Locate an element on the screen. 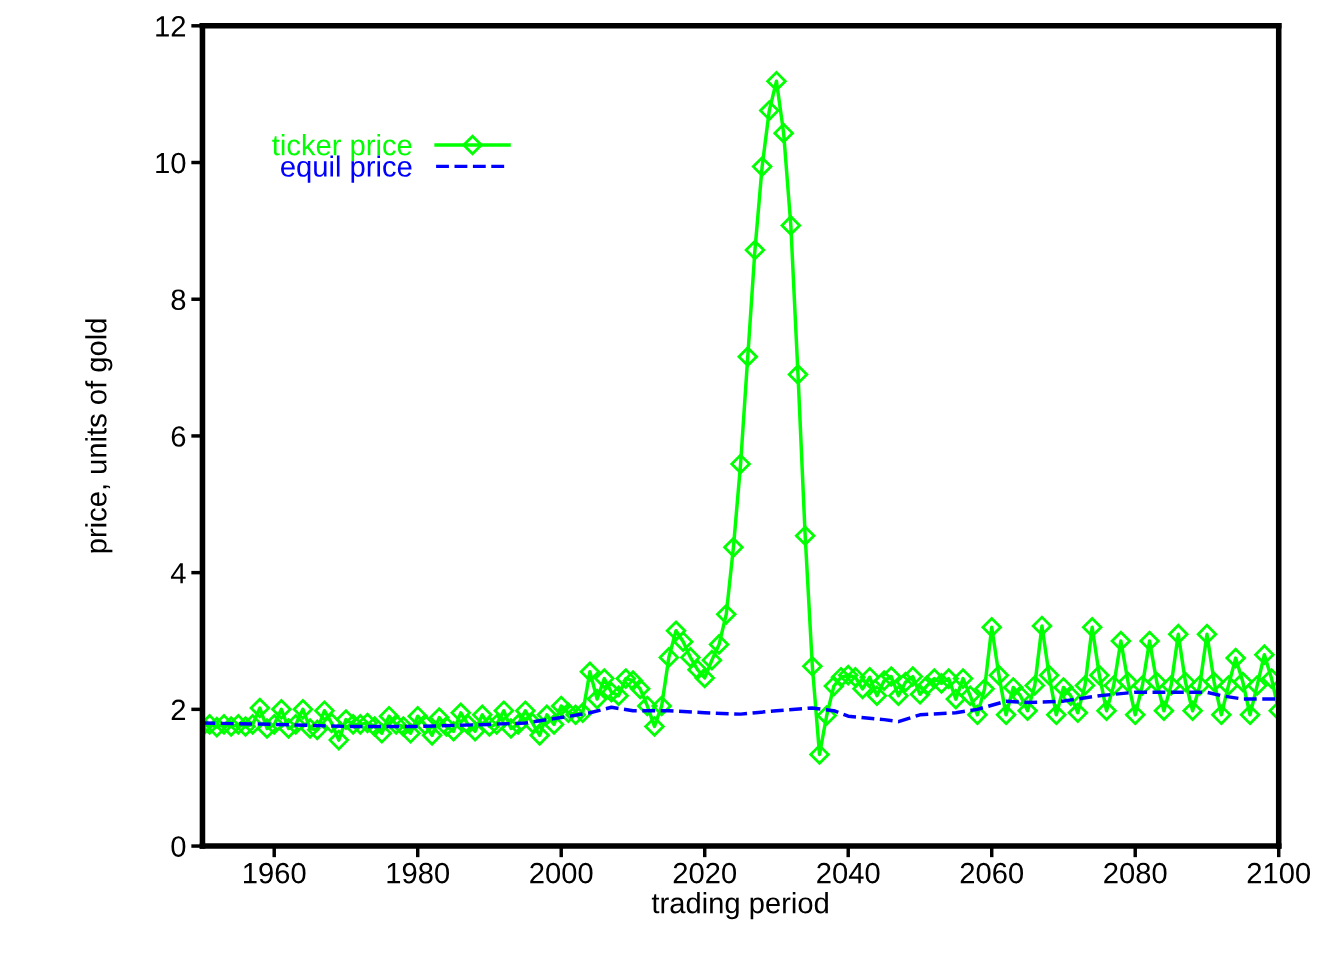 This screenshot has width=1332, height=956. x-tick-label: 2080 is located at coordinates (1135, 873).